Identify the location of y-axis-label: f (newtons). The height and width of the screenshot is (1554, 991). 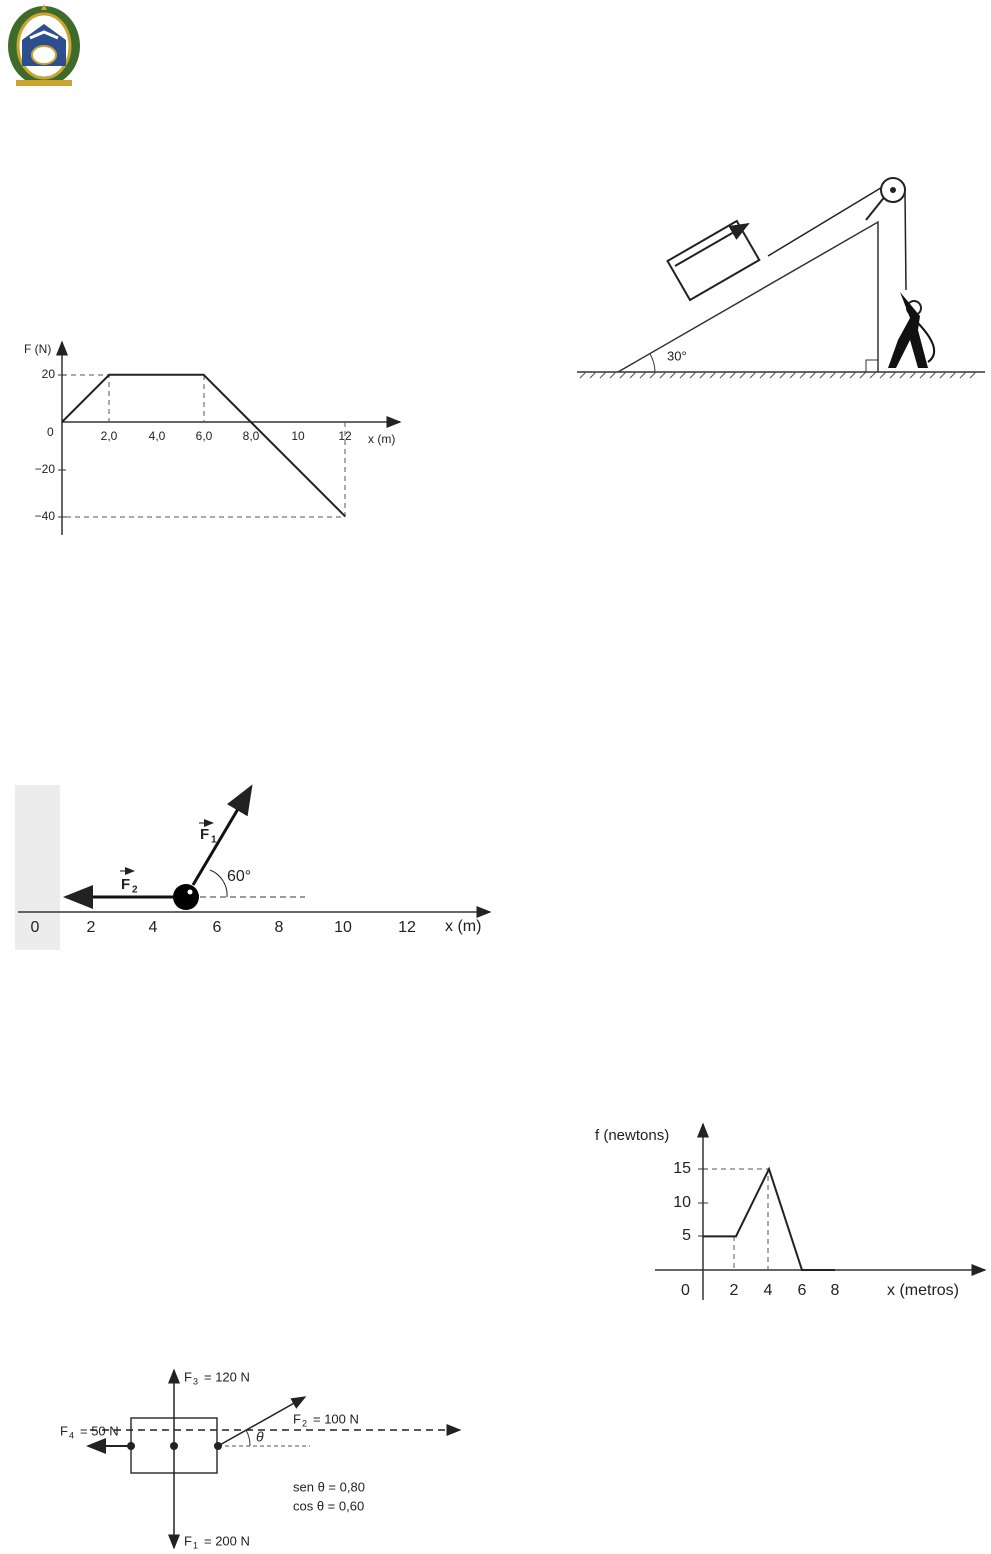
(632, 1135).